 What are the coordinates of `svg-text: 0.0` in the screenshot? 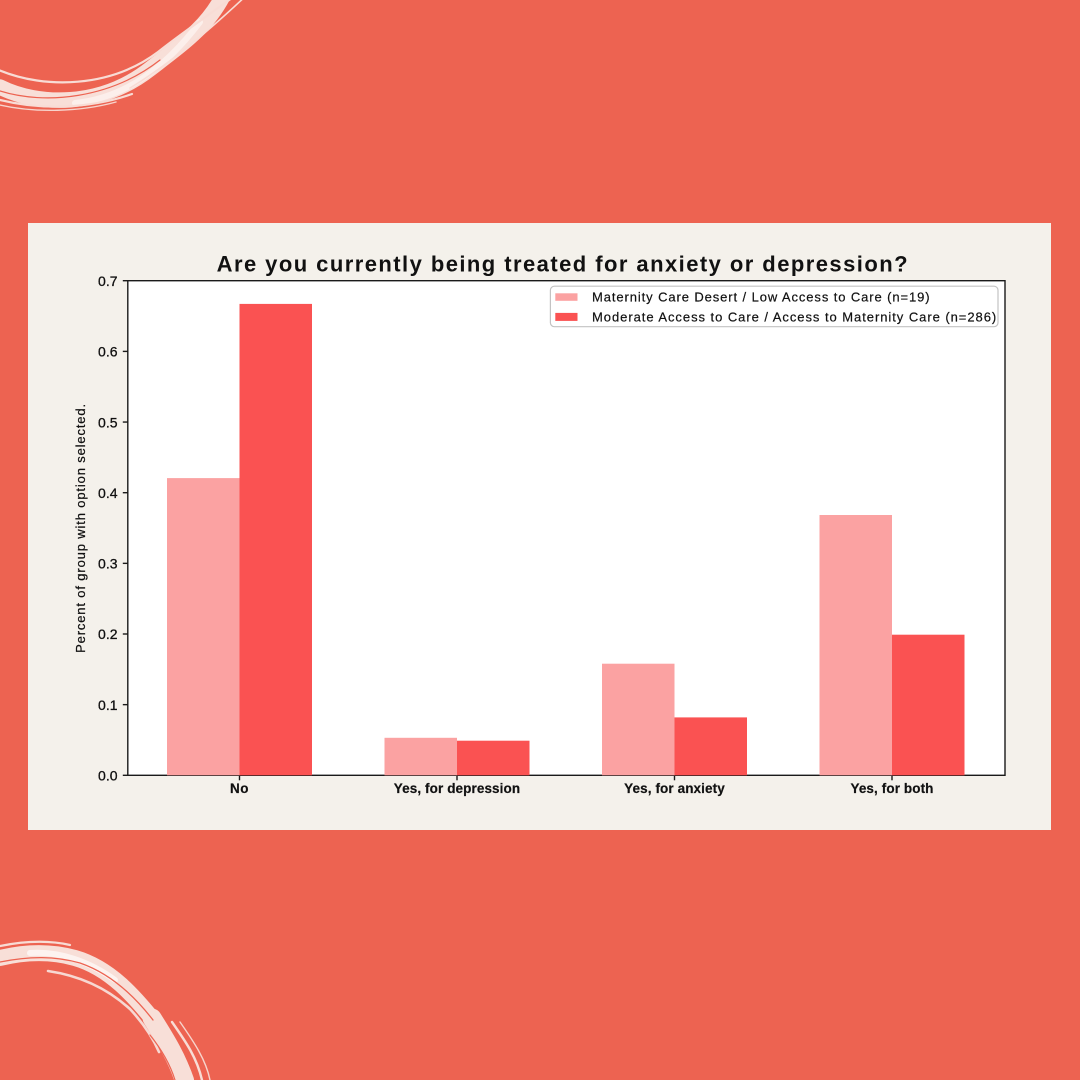 It's located at (108, 776).